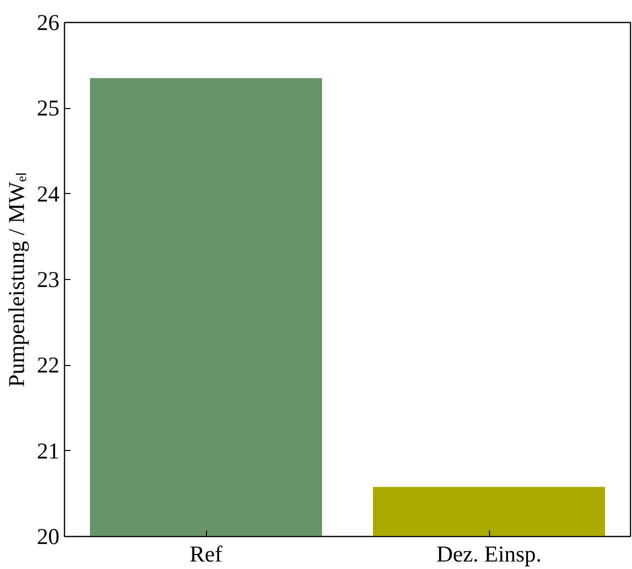  I want to click on y-tick-label: 23, so click(48, 279).